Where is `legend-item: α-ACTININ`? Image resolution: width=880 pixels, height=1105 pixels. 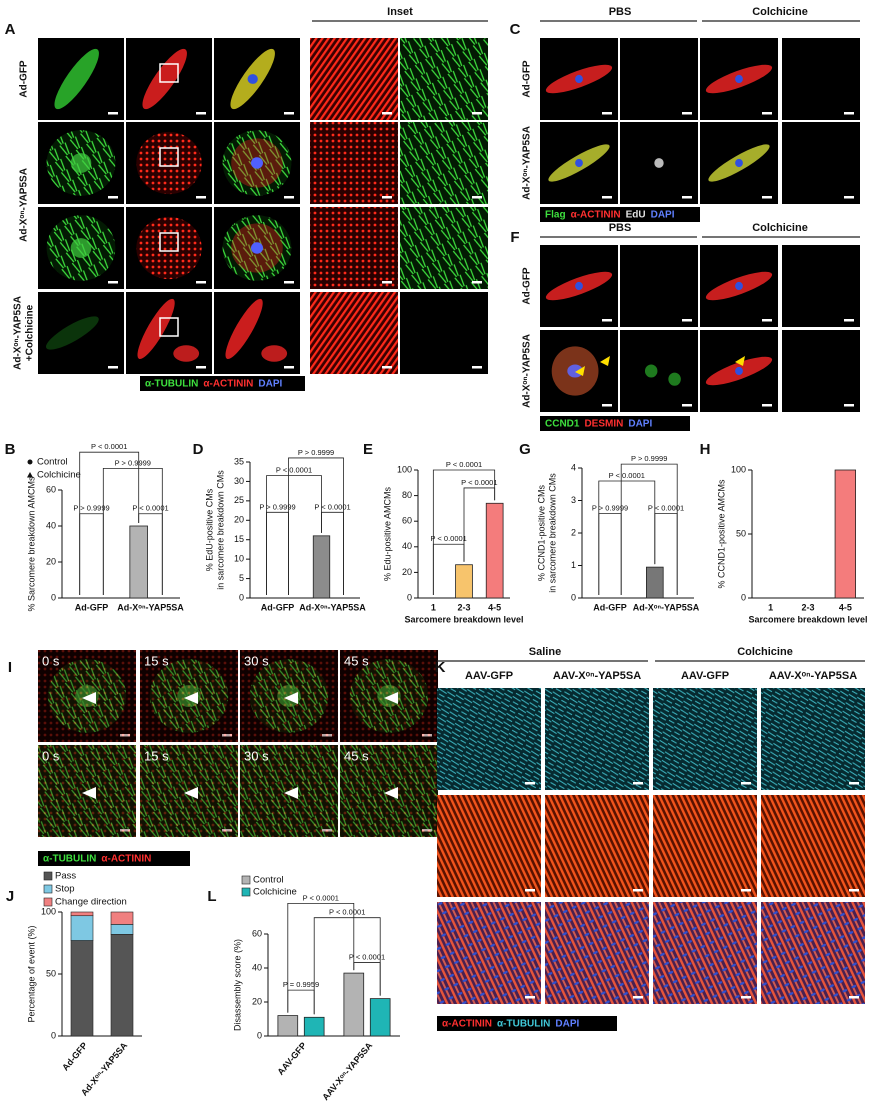 legend-item: α-ACTININ is located at coordinates (596, 215).